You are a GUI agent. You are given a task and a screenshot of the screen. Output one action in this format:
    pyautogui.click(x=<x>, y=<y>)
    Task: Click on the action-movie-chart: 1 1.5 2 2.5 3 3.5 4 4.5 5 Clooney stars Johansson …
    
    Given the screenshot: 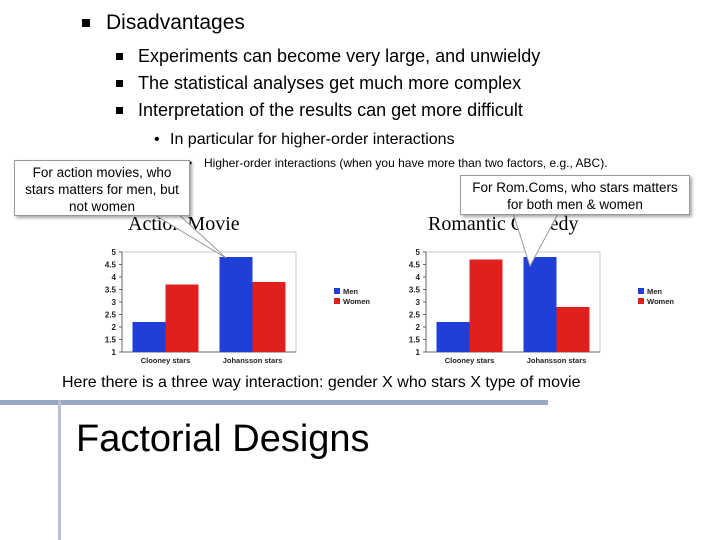 What is the action you would take?
    pyautogui.click(x=237, y=306)
    